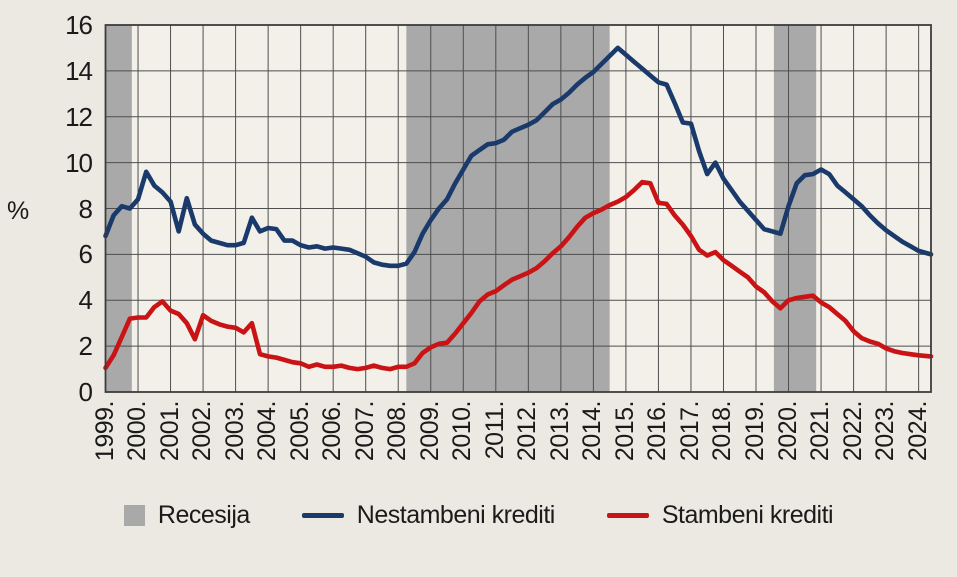 This screenshot has height=577, width=957. I want to click on legend-label-stambeni: Stambeni krediti, so click(747, 515).